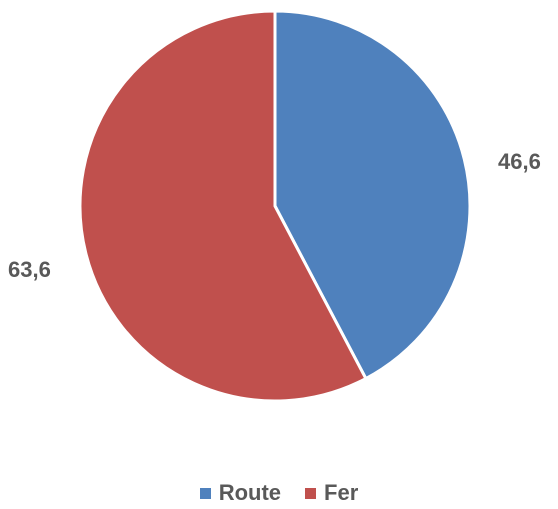 This screenshot has height=509, width=558. I want to click on legend-label-route: Route, so click(250, 492).